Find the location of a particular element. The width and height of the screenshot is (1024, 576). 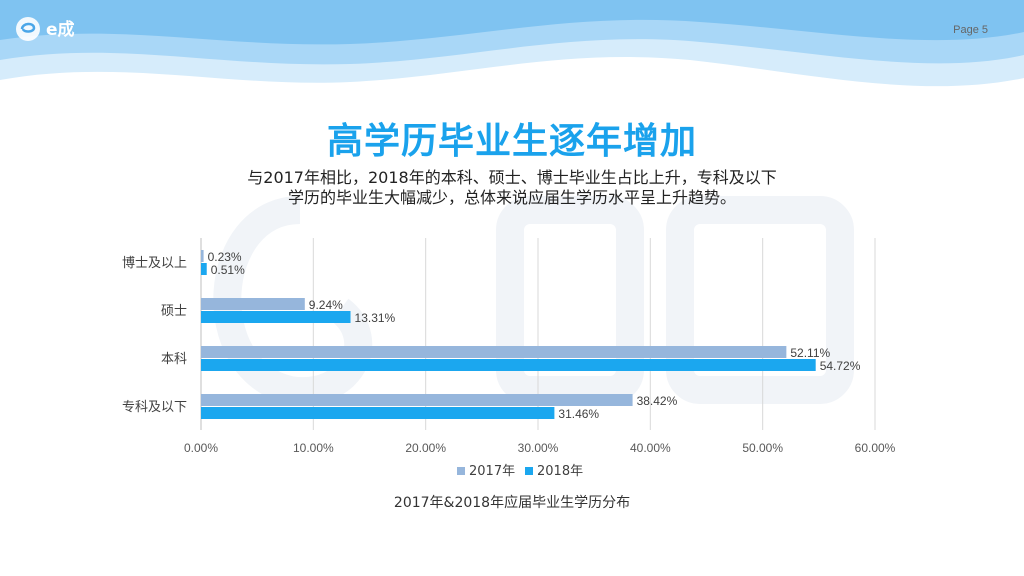

data-label: 9.24% is located at coordinates (326, 305).